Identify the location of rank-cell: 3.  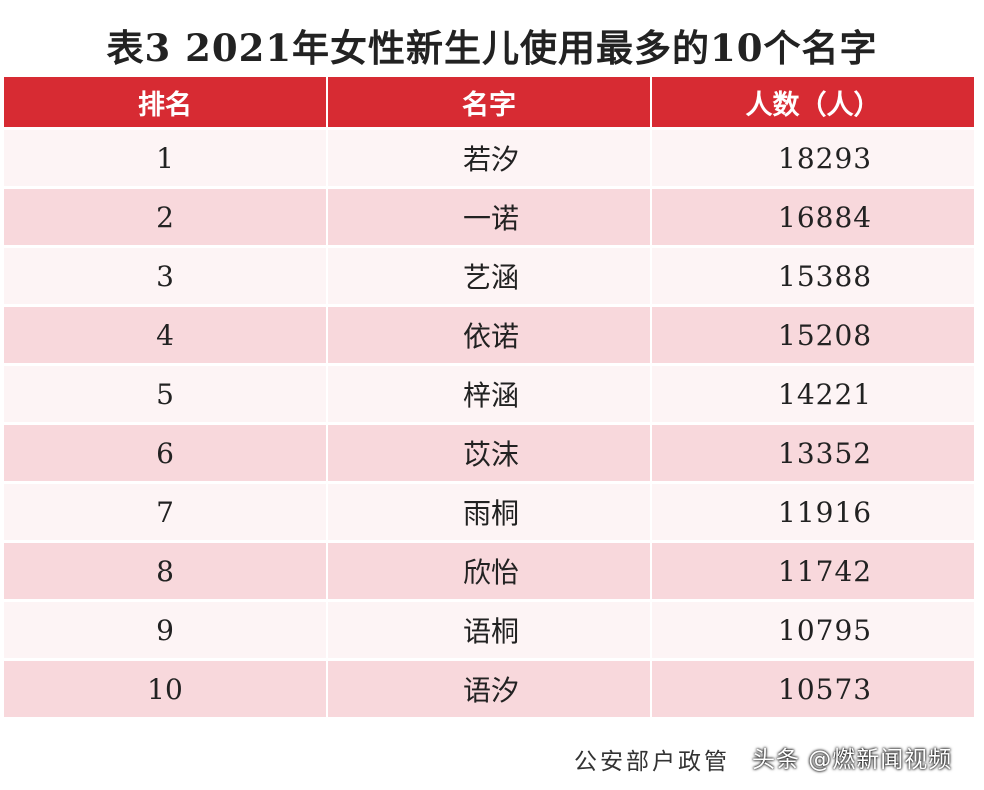
(165, 276).